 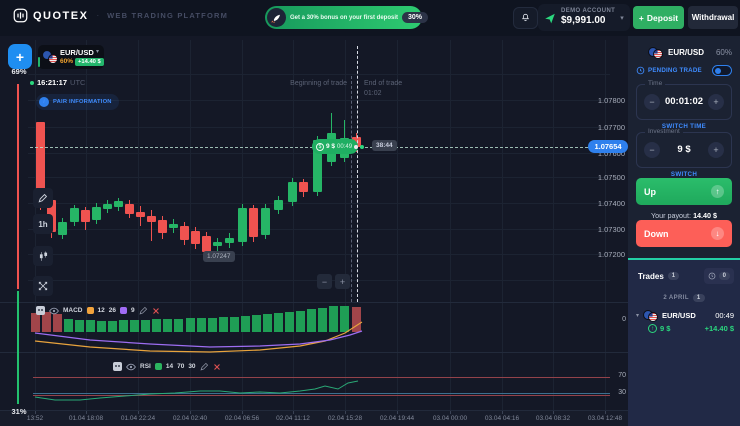 I want to click on history-clock-icon, so click(x=712, y=276).